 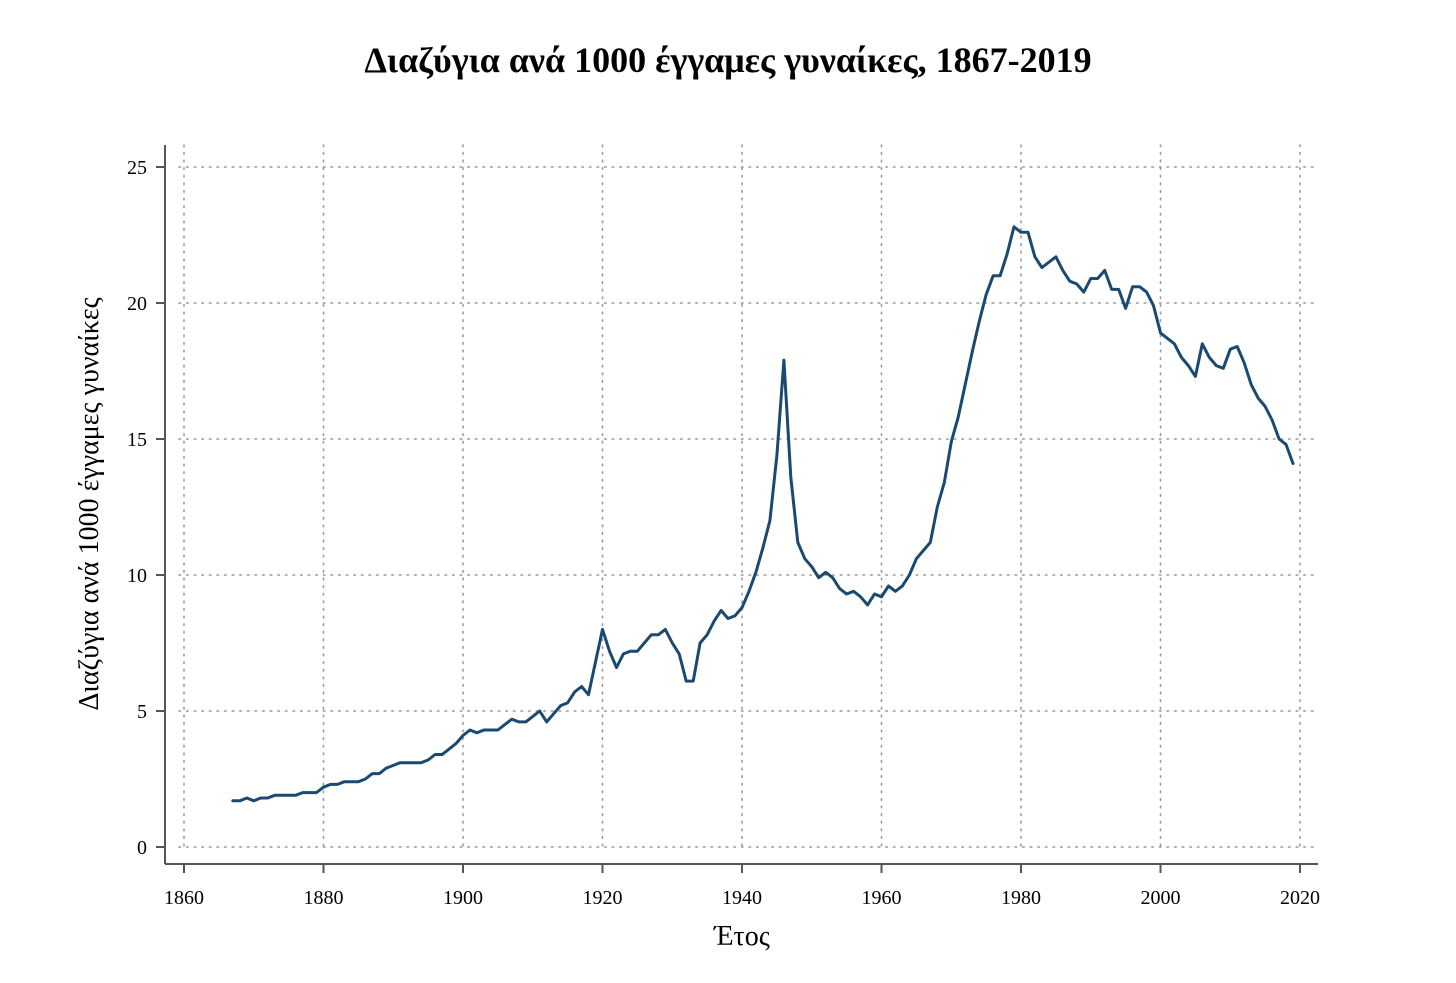 What do you see at coordinates (137, 576) in the screenshot?
I see `y-tick-label-10: 10` at bounding box center [137, 576].